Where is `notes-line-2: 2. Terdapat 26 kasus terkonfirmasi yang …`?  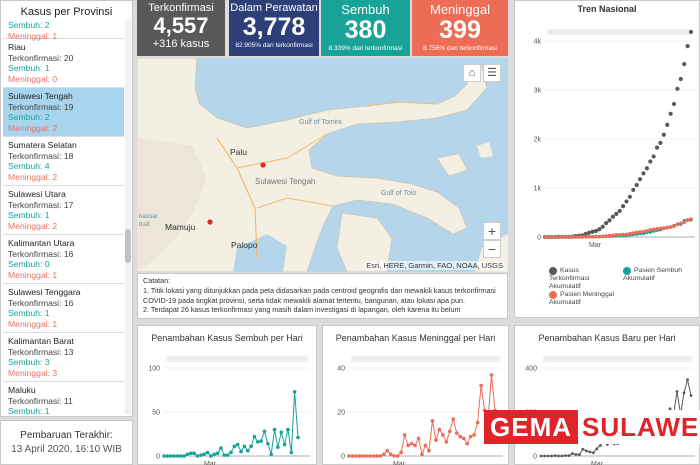
notes-line-2: 2. Terdapat 26 kasus terkonfirmasi yang … is located at coordinates (302, 310).